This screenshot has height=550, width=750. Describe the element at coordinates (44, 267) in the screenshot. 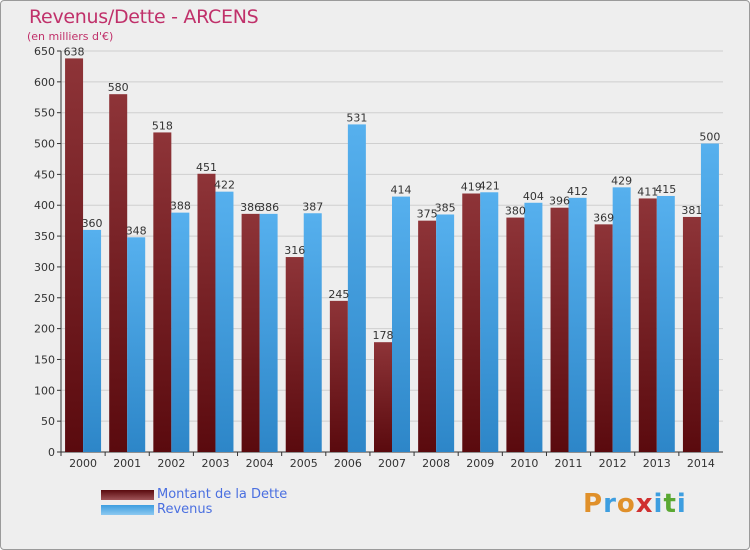

I see `y-tick-label: 300` at that location.